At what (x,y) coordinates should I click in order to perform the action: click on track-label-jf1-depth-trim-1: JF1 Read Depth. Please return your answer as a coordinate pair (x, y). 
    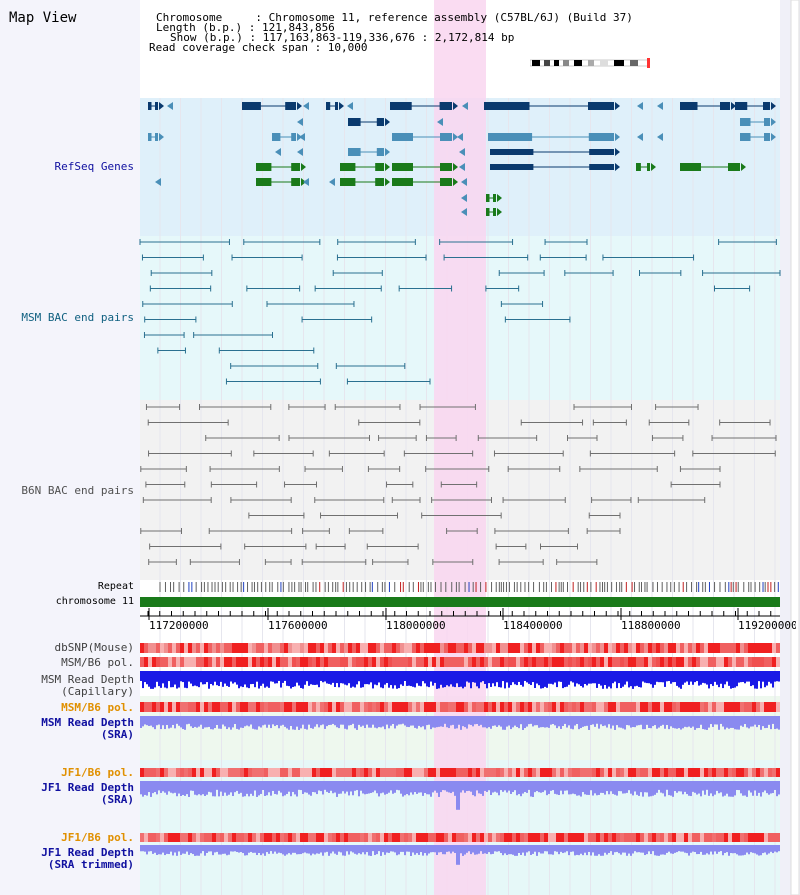
    Looking at the image, I should click on (87, 852).